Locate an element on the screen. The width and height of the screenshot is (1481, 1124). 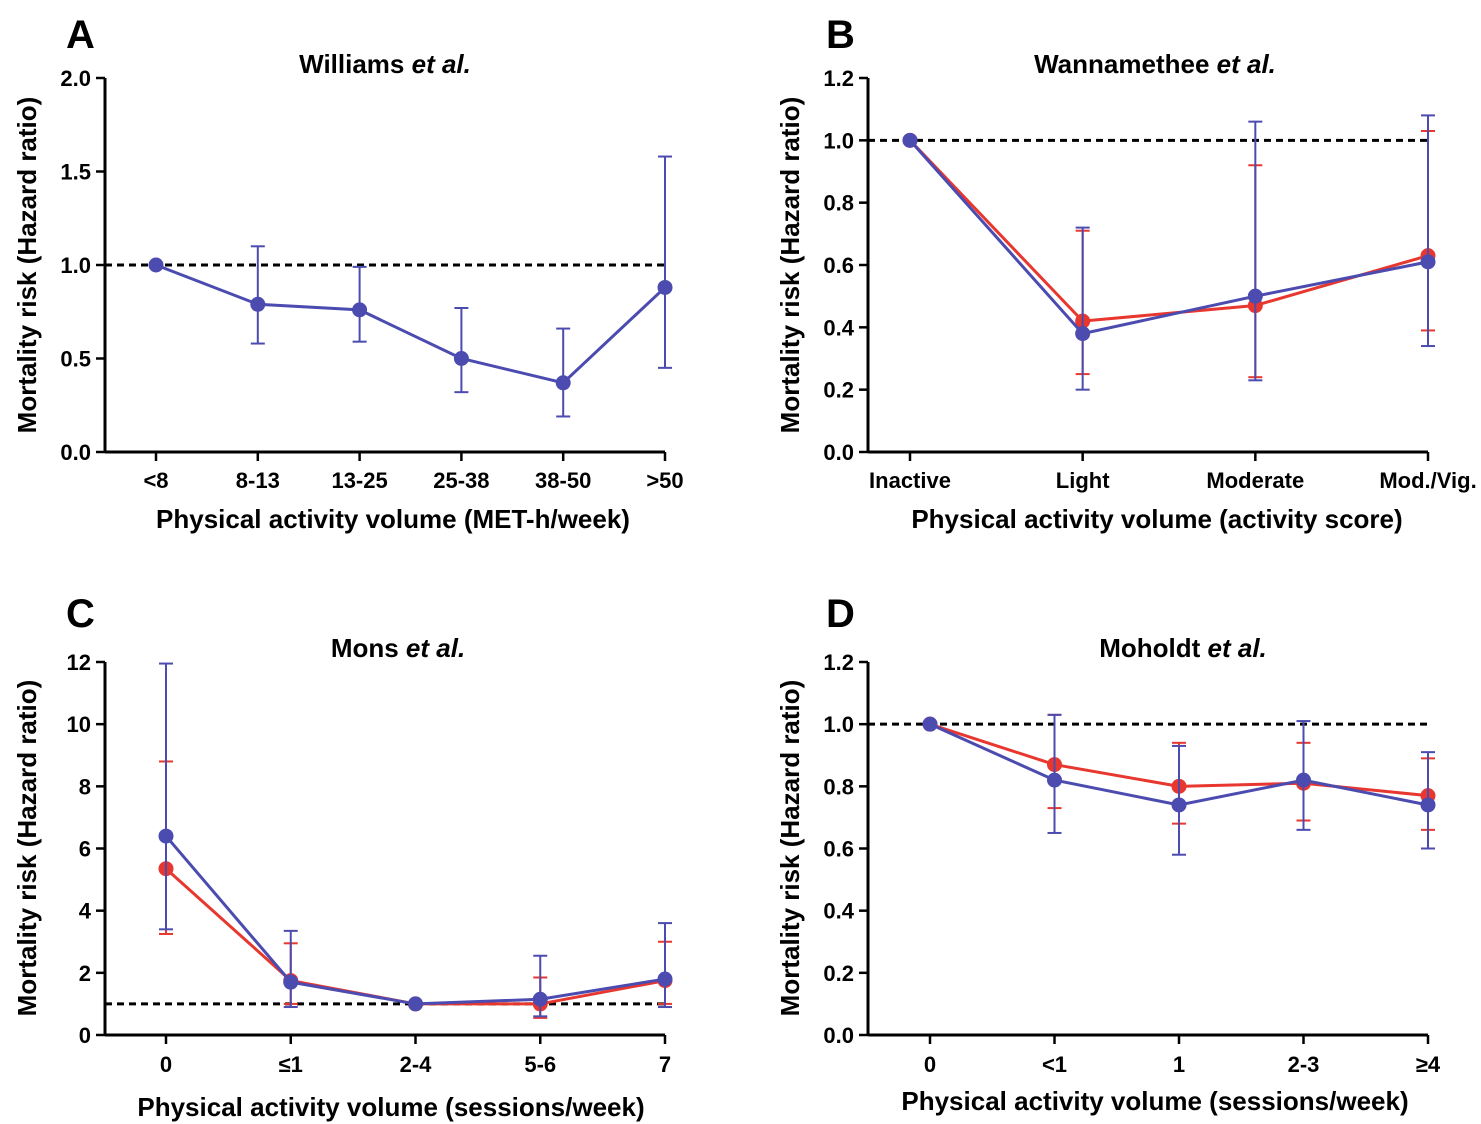
panel-label: C is located at coordinates (80, 614).